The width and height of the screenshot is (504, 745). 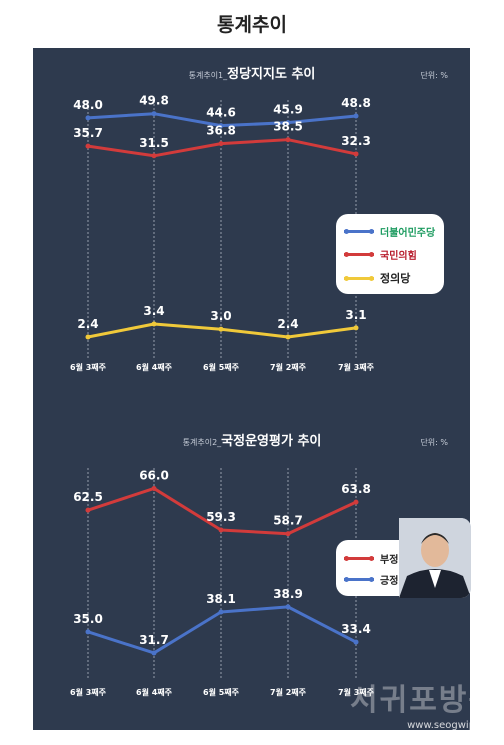 What do you see at coordinates (356, 103) in the screenshot?
I see `data-label: 48.8` at bounding box center [356, 103].